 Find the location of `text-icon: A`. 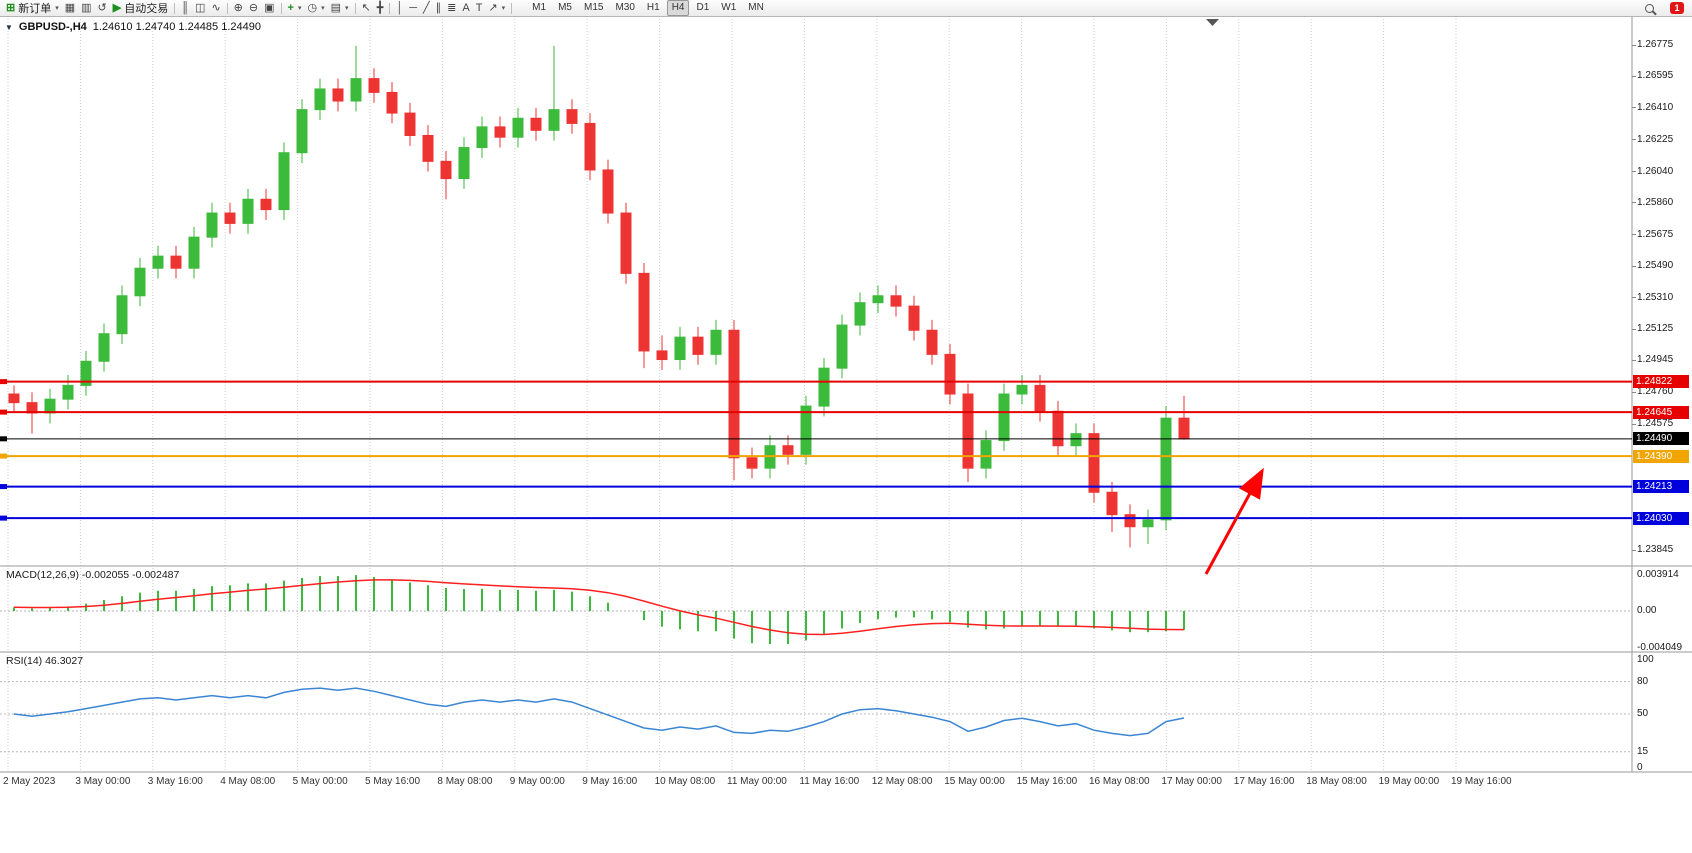

text-icon: A is located at coordinates (466, 7).